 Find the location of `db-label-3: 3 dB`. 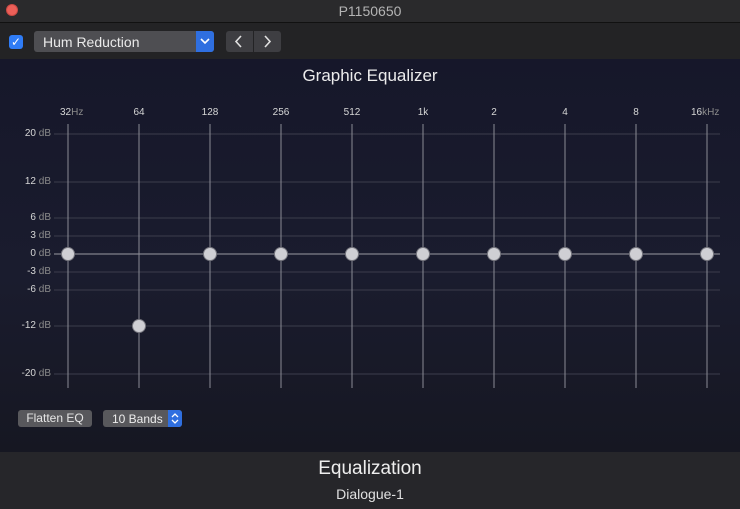

db-label-3: 3 dB is located at coordinates (40, 235).